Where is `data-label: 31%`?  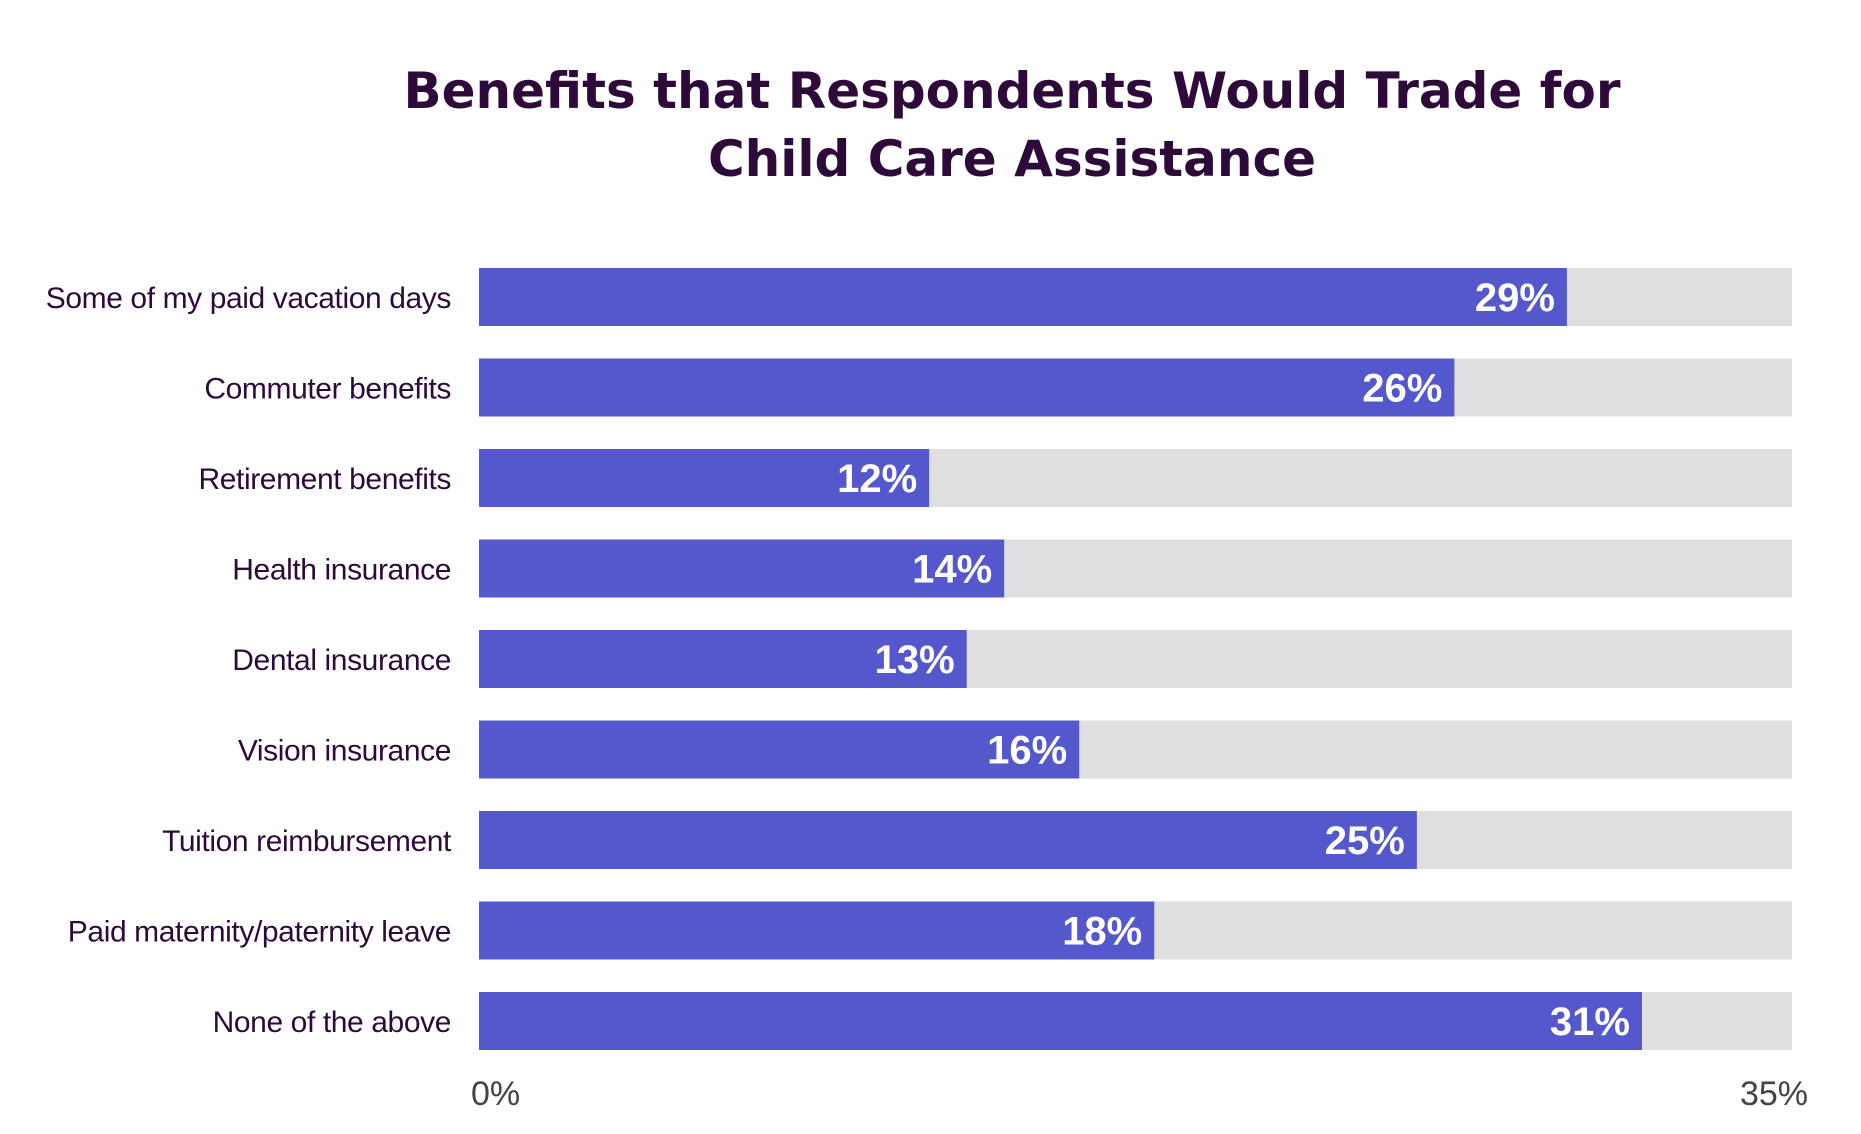
data-label: 31% is located at coordinates (1590, 1022).